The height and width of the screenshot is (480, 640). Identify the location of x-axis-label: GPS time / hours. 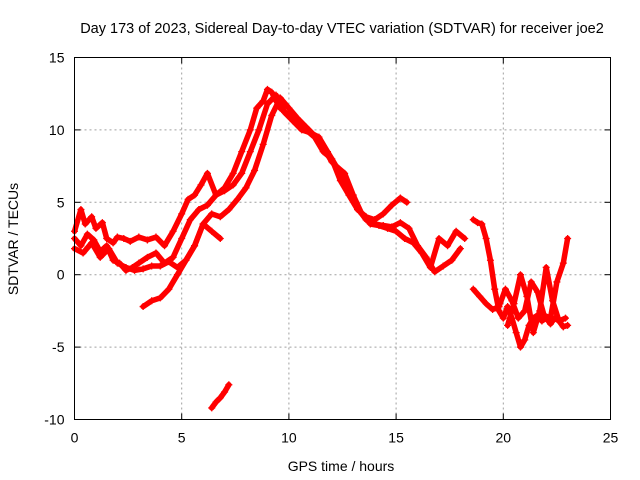
(341, 466).